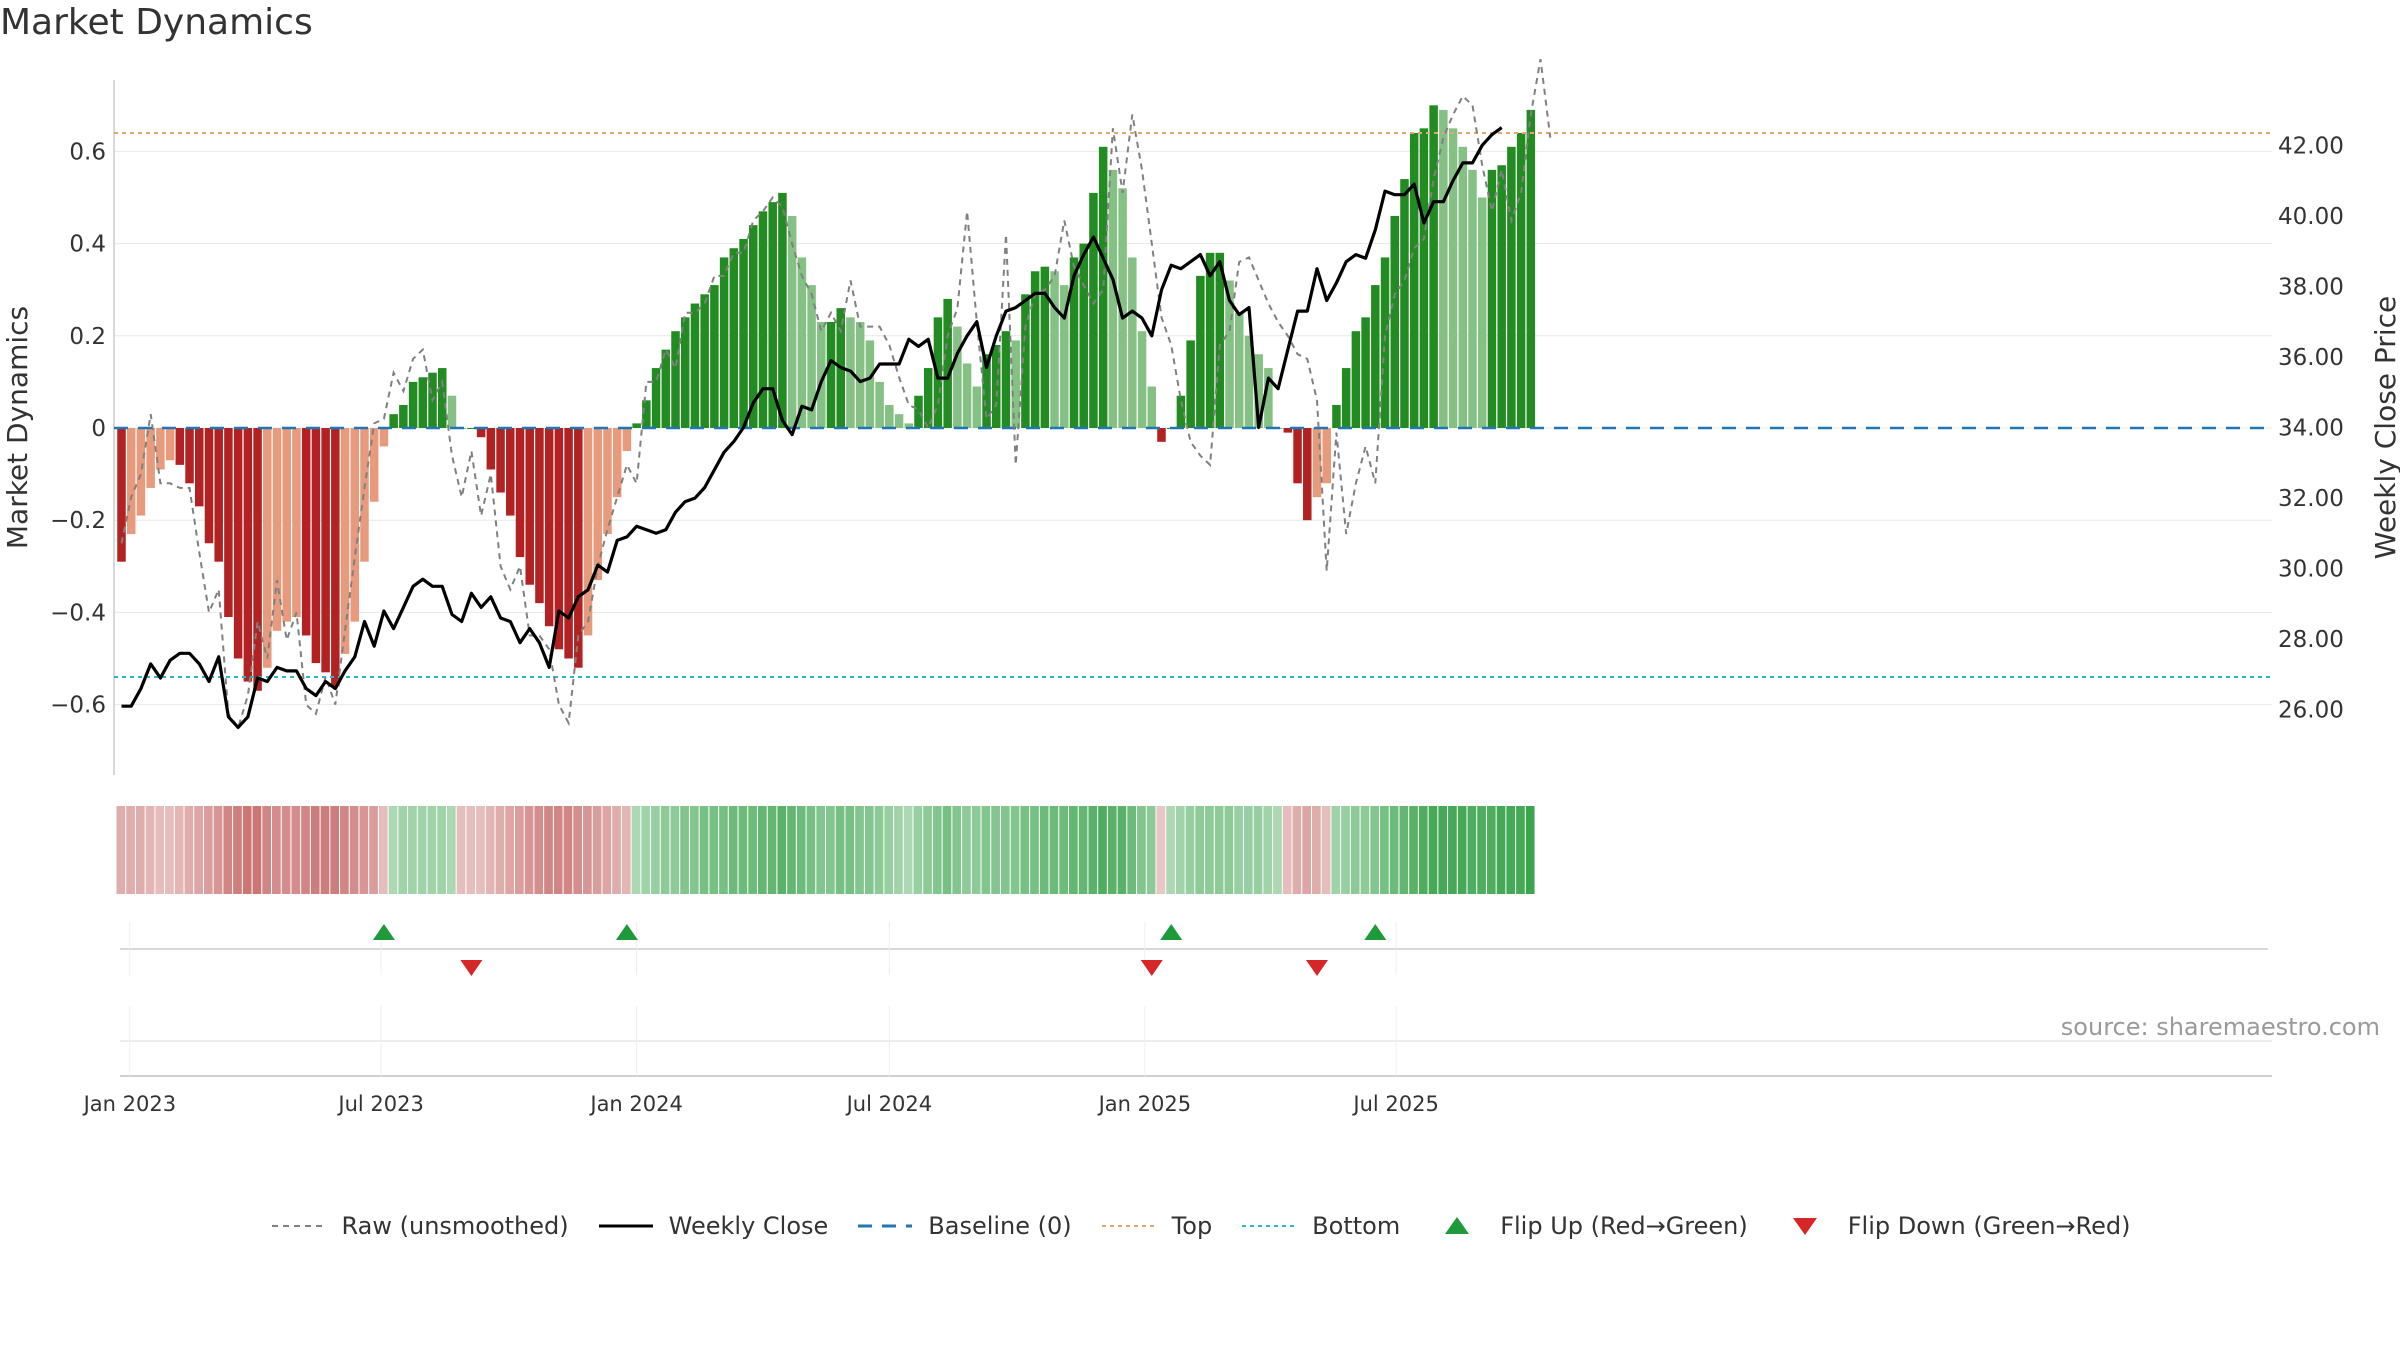  Describe the element at coordinates (1356, 1226) in the screenshot. I see `legend-label-bottom: Bottom` at that location.